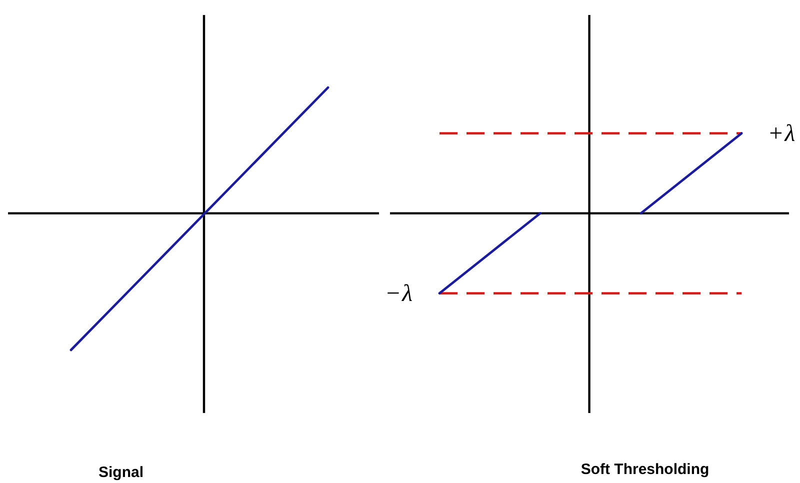 The height and width of the screenshot is (483, 800). What do you see at coordinates (782, 133) in the screenshot?
I see `annotation: +λ` at bounding box center [782, 133].